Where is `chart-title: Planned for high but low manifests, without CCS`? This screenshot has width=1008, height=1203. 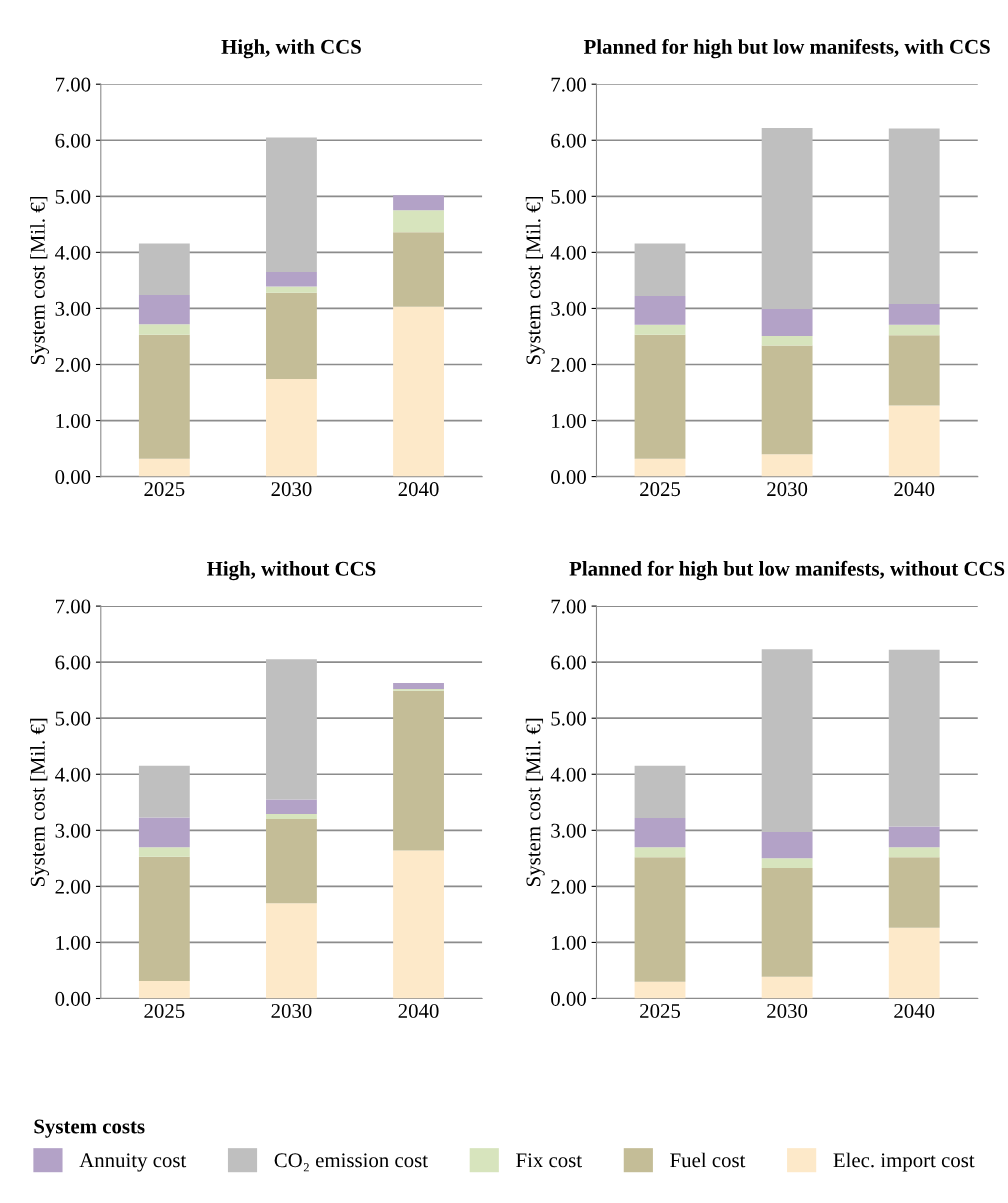 chart-title: Planned for high but low manifests, without CCS is located at coordinates (787, 570).